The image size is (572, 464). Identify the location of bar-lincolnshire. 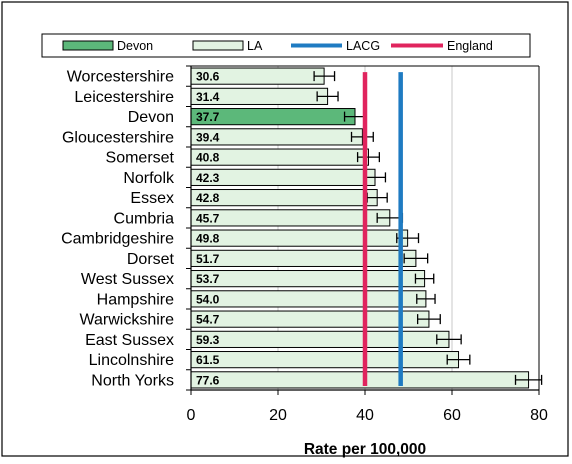
(325, 360).